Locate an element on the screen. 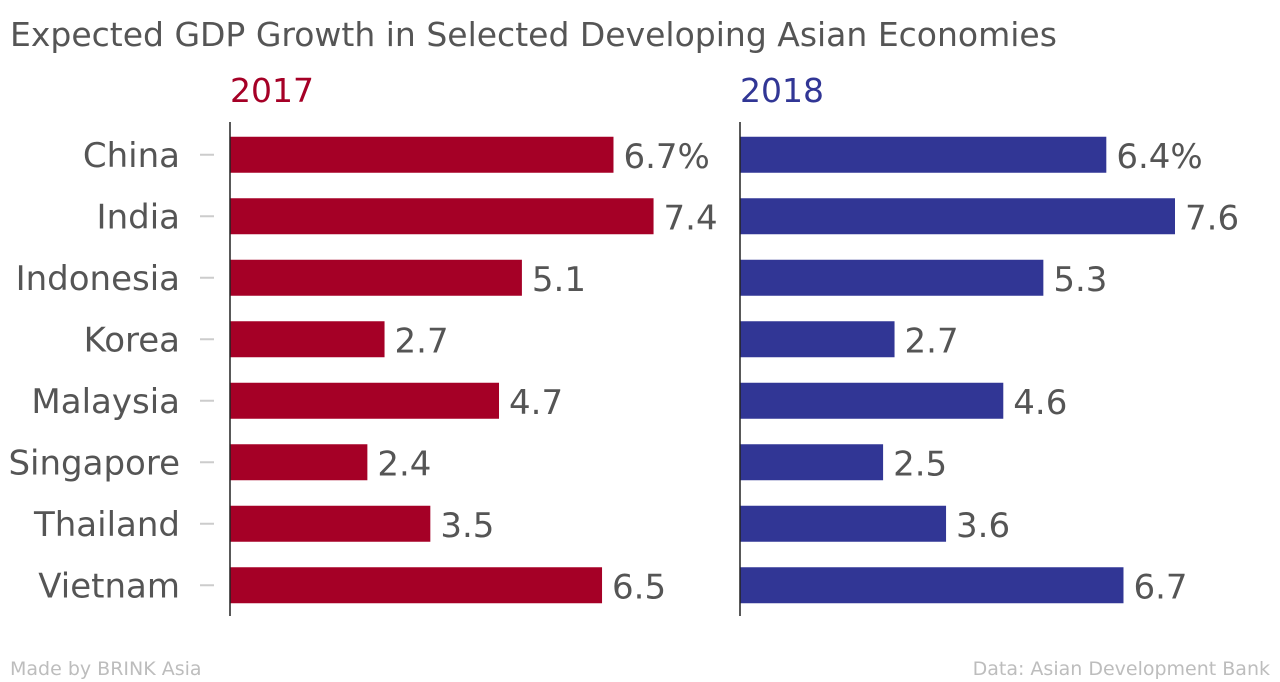 The image size is (1280, 682). value-label: 7.4 is located at coordinates (691, 218).